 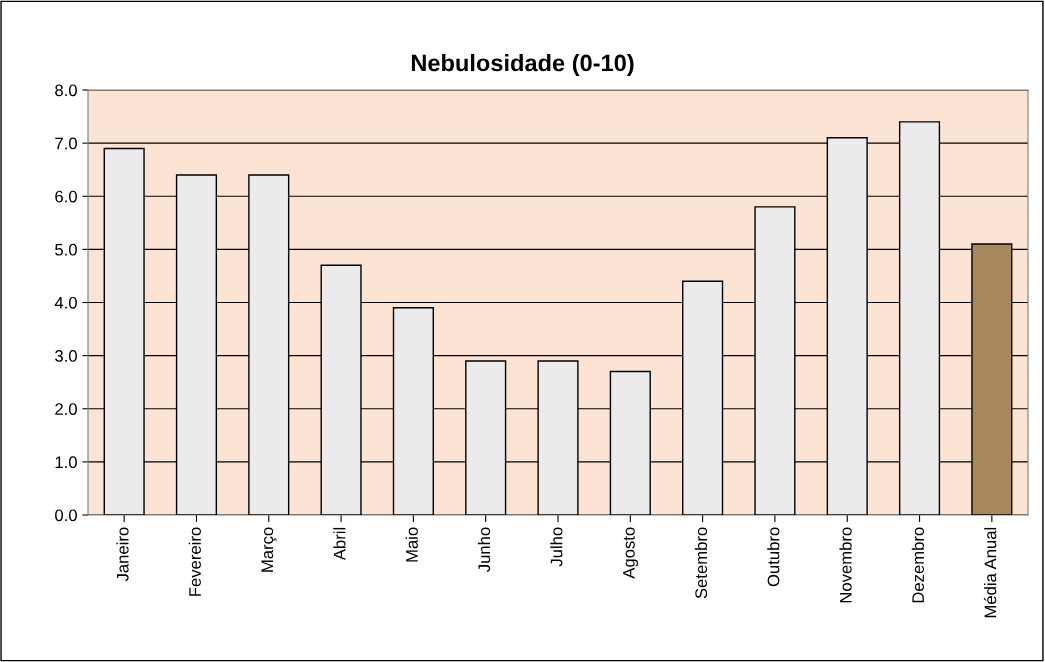 What do you see at coordinates (66, 409) in the screenshot?
I see `y-tick-label: 2.0` at bounding box center [66, 409].